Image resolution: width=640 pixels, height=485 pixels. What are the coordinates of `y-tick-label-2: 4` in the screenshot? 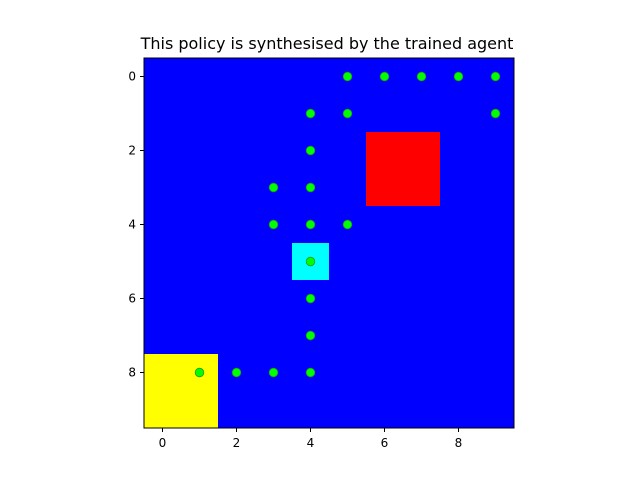 It's located at (132, 225).